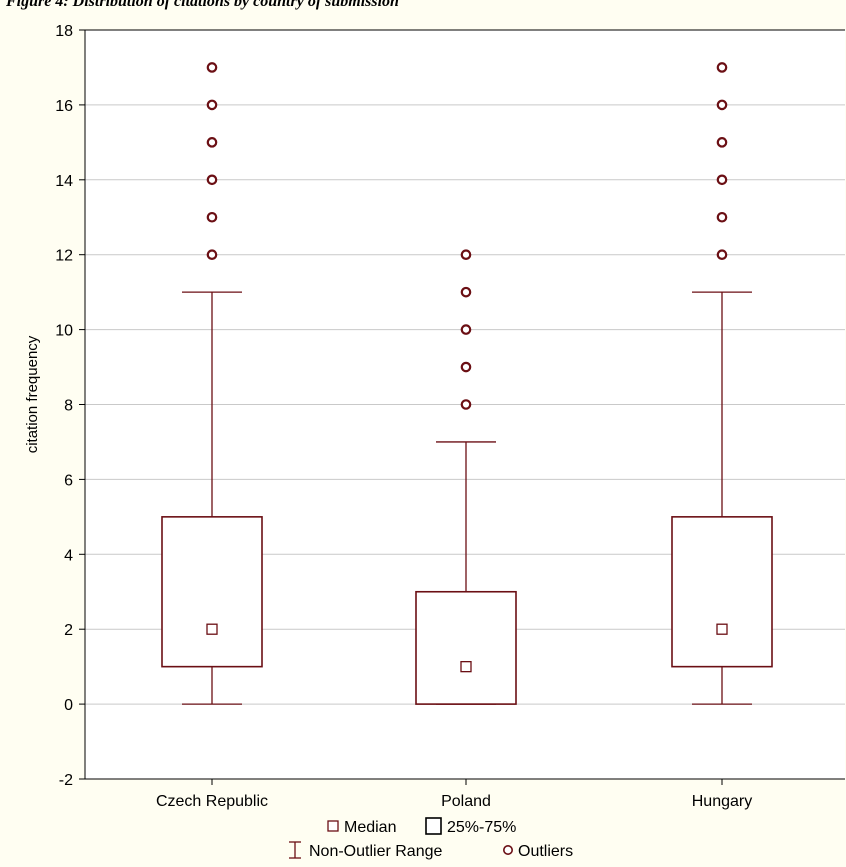  I want to click on legend-outlier-label: Outliers, so click(545, 851).